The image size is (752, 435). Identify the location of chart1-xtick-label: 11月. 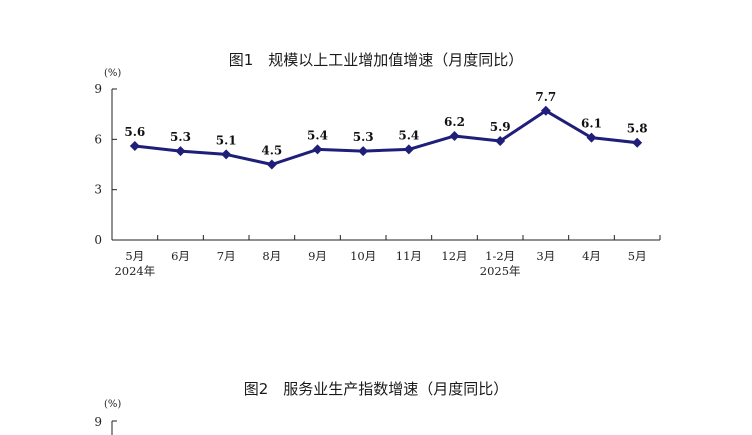
(409, 256).